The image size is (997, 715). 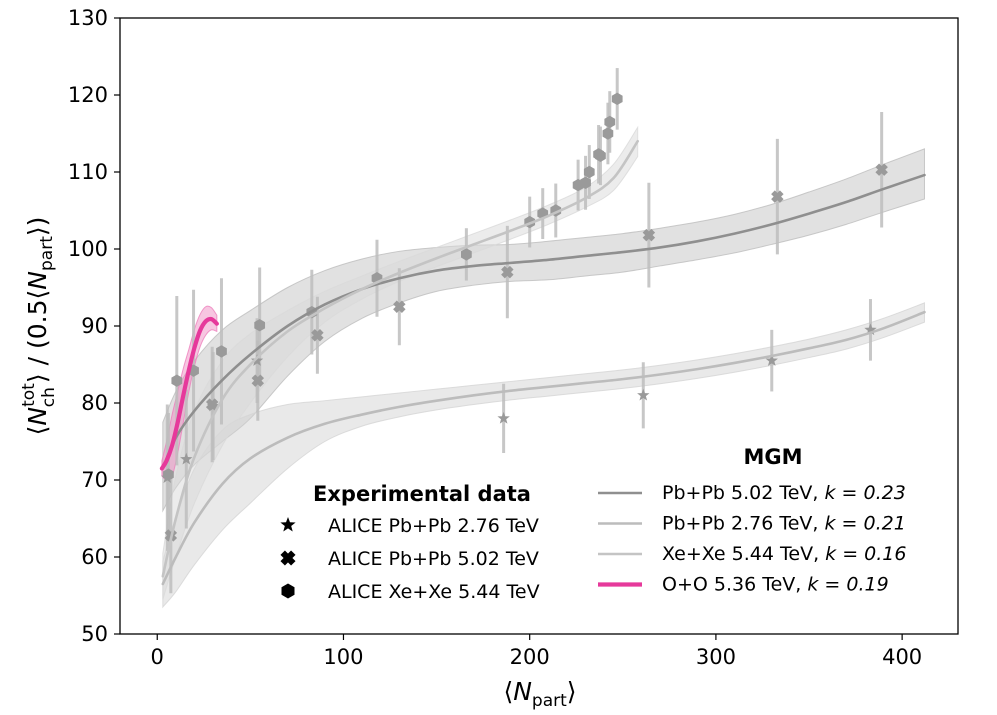 What do you see at coordinates (94, 480) in the screenshot?
I see `y-tick-label-70: 70` at bounding box center [94, 480].